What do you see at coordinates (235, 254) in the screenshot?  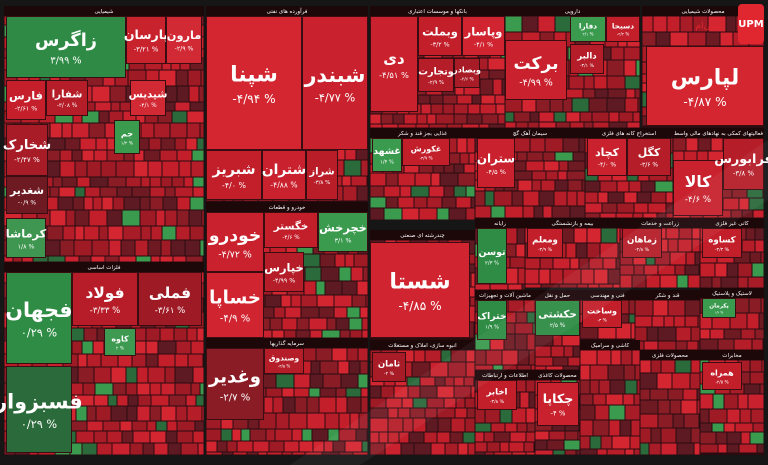 I see `tile-change: -۴/۷۲ %` at bounding box center [235, 254].